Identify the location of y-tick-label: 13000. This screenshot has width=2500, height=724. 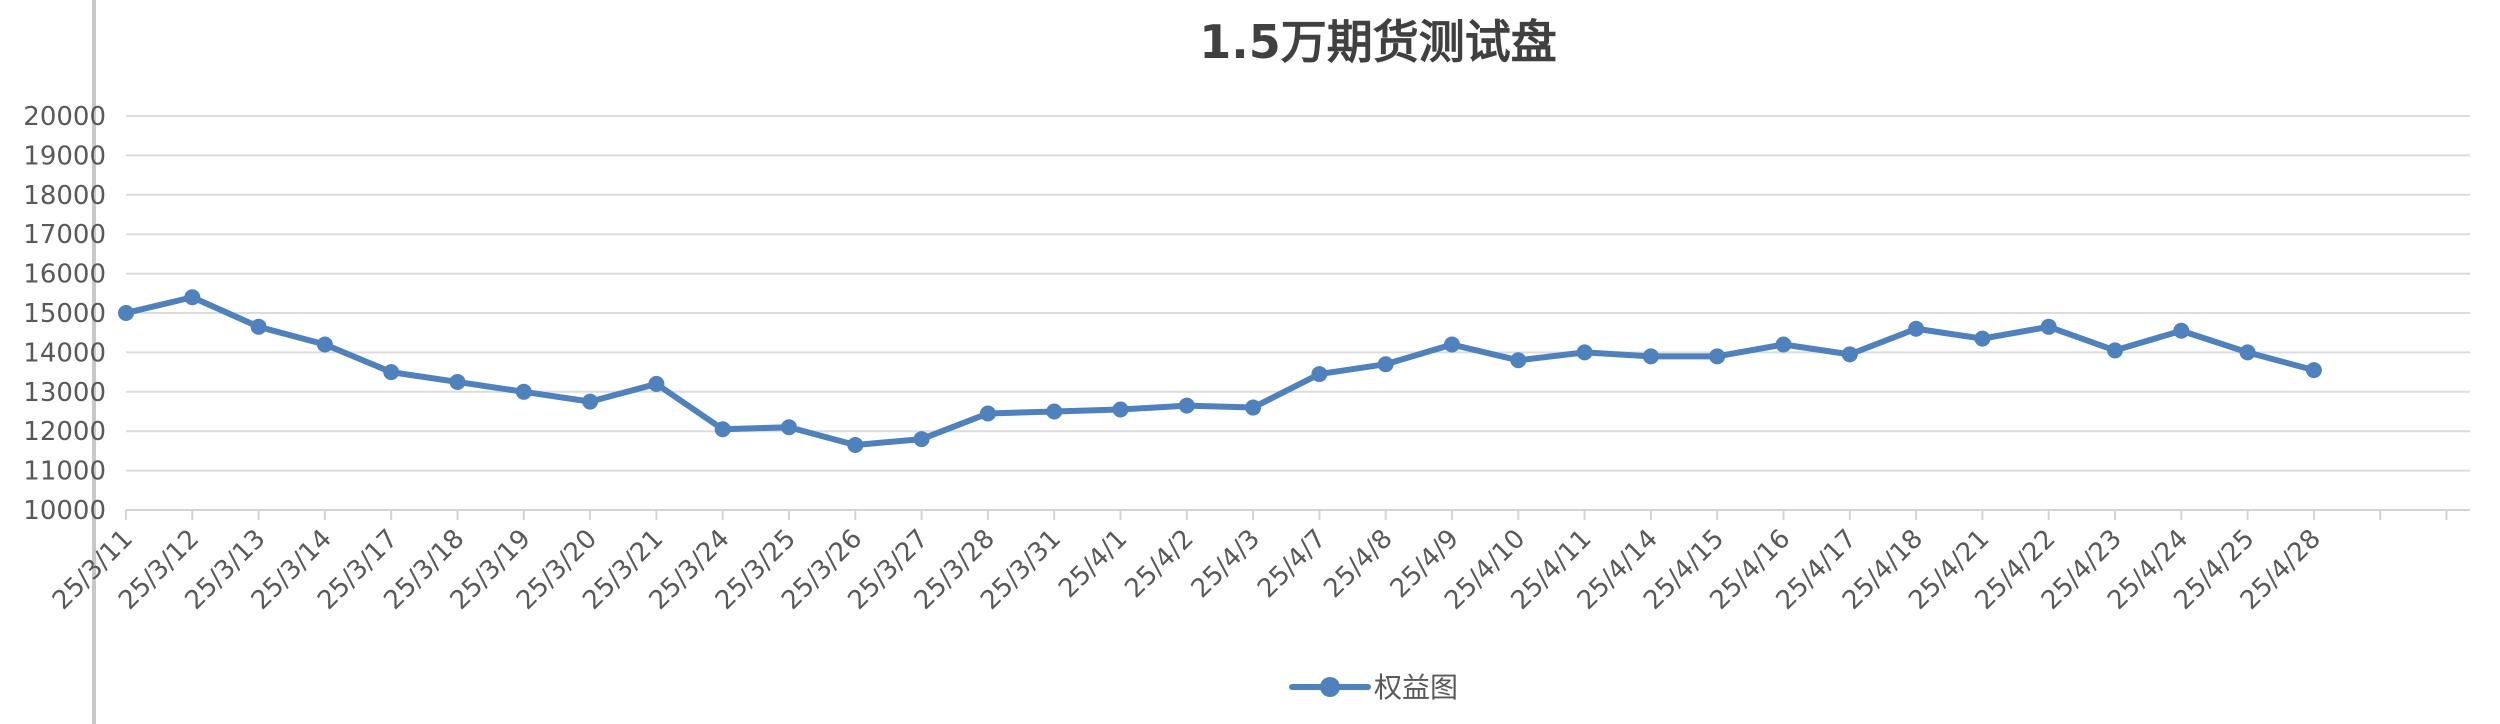
(64, 393).